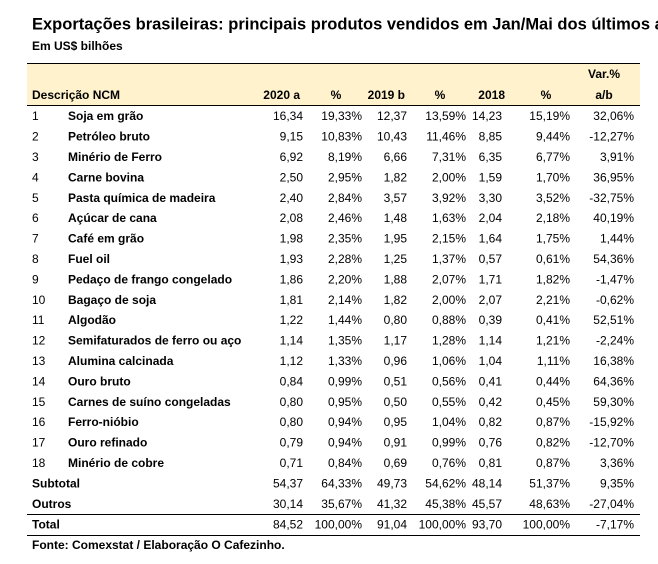 The image size is (658, 564). I want to click on row-index: 3, so click(35, 157).